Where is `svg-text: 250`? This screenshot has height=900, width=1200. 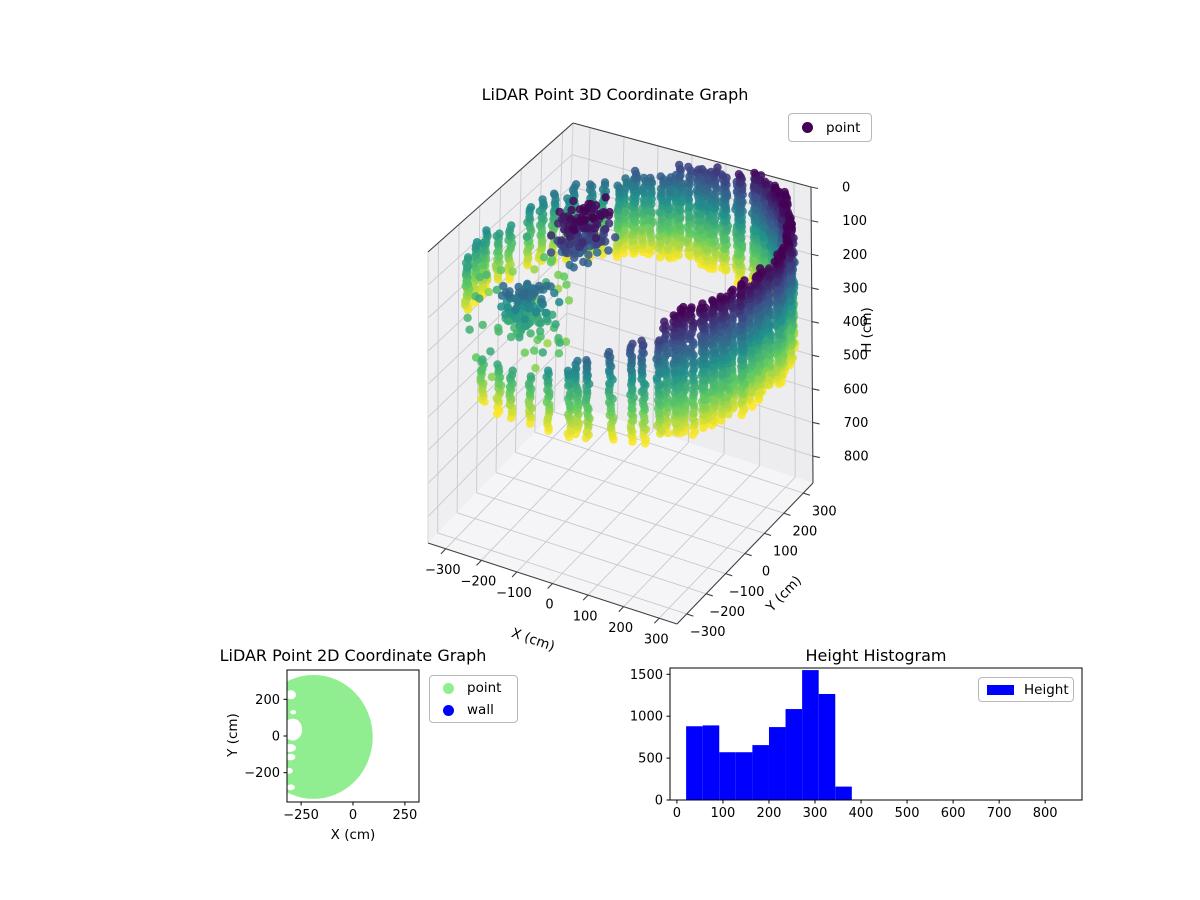 svg-text: 250 is located at coordinates (404, 815).